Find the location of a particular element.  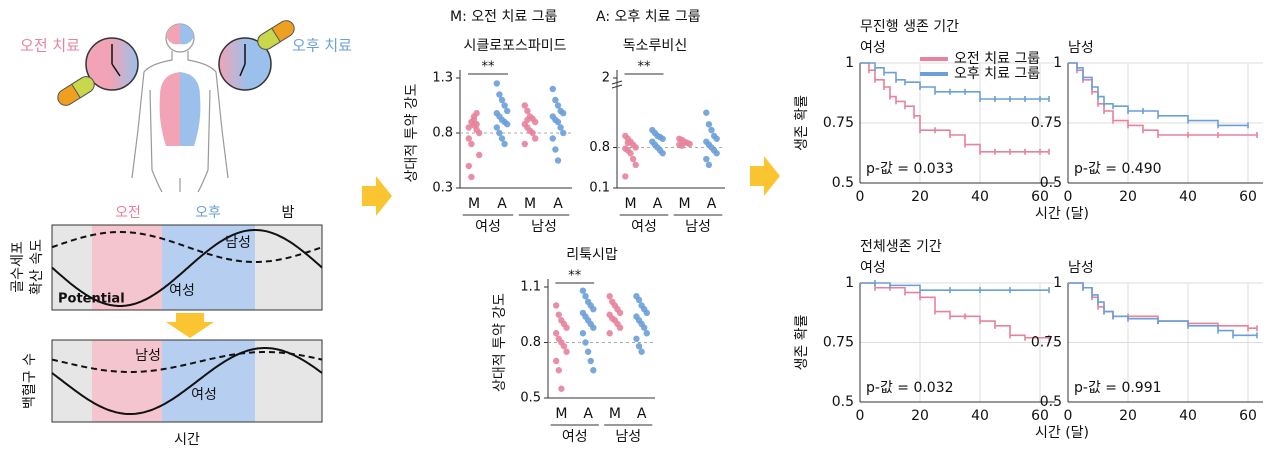

x-axis-label: 시간 (달) is located at coordinates (1062, 214).